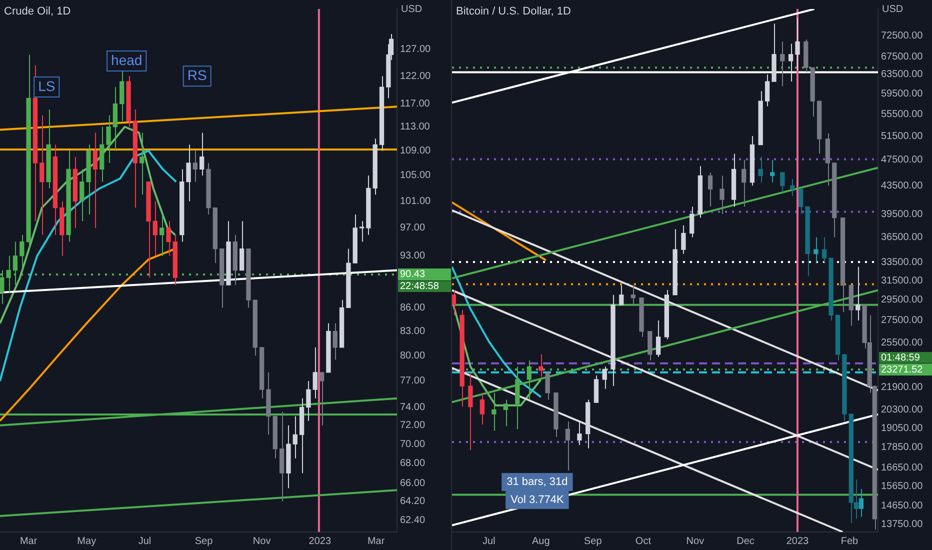 Image resolution: width=932 pixels, height=550 pixels. I want to click on annotation: 31 bars, 31d, so click(537, 482).